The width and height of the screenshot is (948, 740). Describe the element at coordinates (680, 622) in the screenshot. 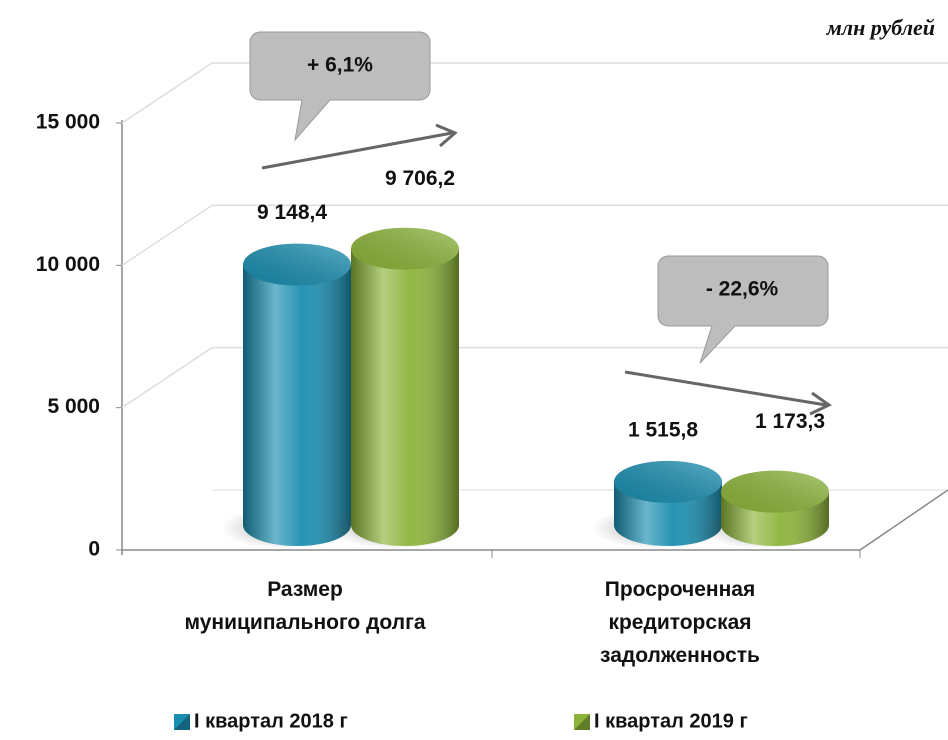

I see `x-tick-label: Просроченная кредиторская задолженность` at that location.